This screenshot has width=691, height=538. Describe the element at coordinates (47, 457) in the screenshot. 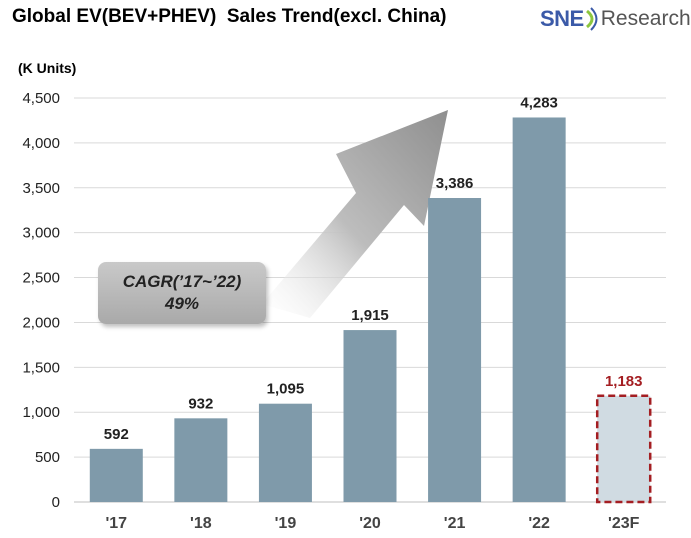

I see `y-tick-label: 500` at that location.